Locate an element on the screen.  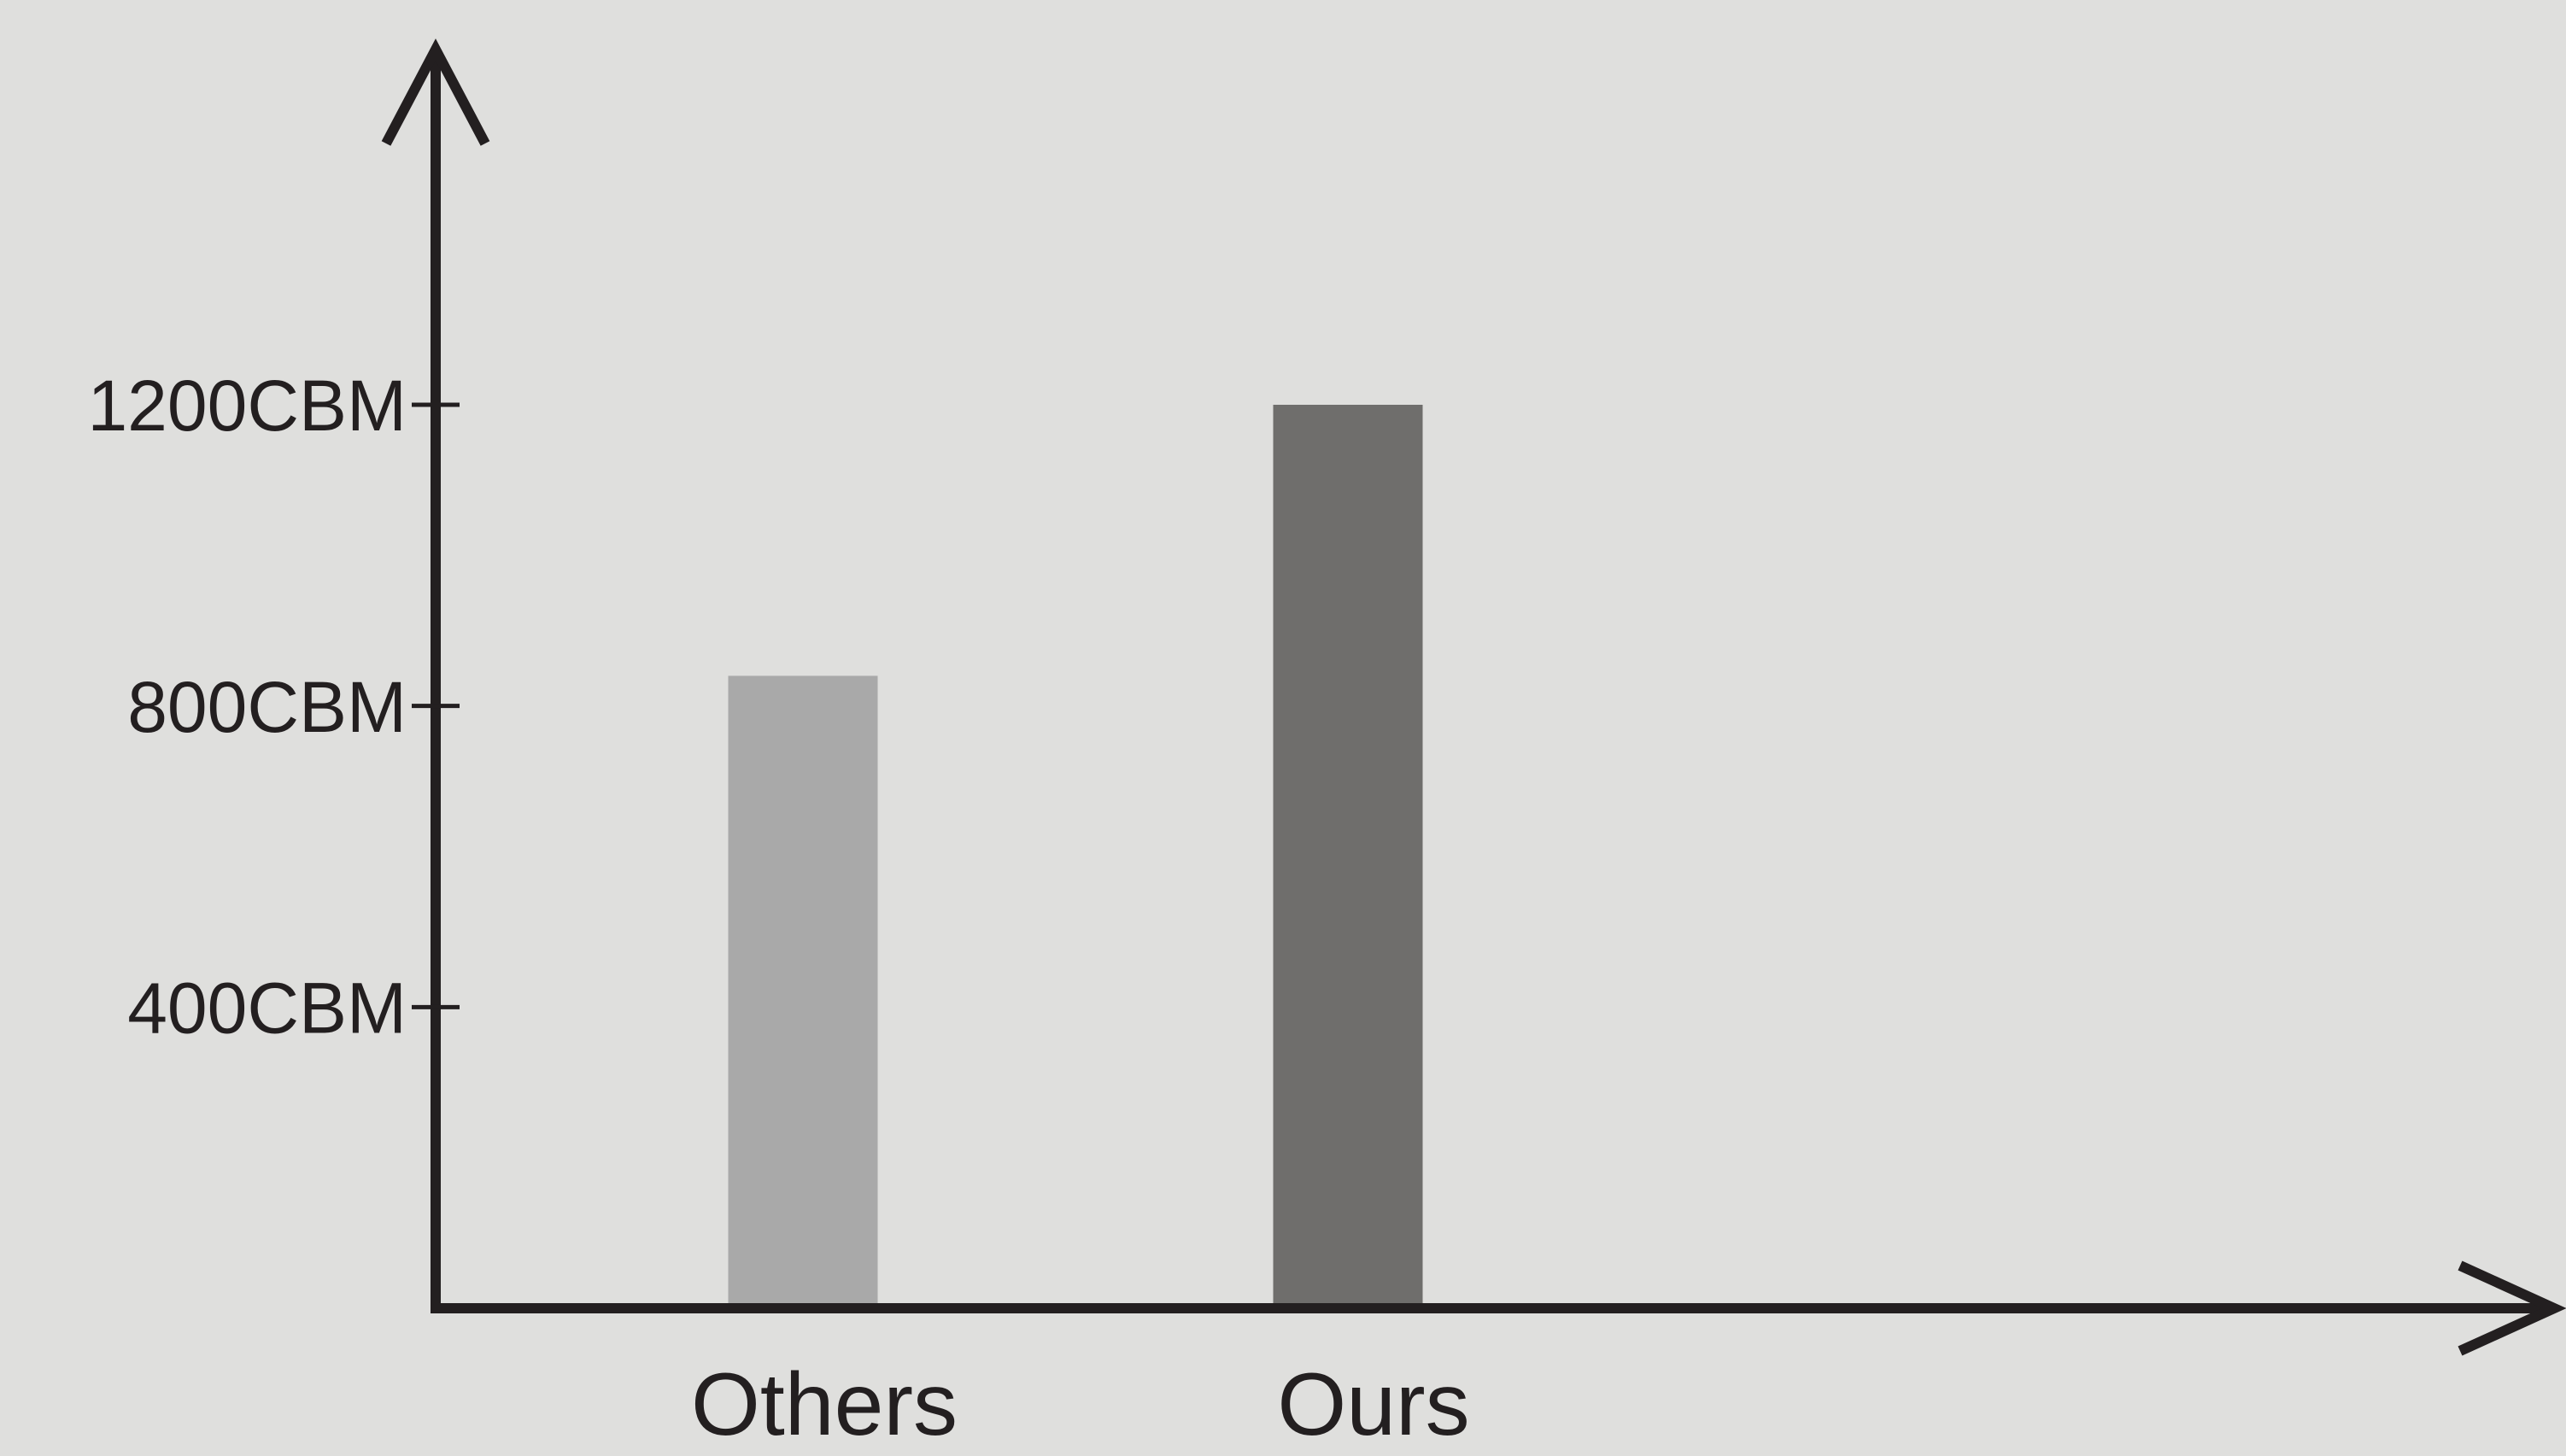
y-tick-label: 1200CBM is located at coordinates (247, 405).